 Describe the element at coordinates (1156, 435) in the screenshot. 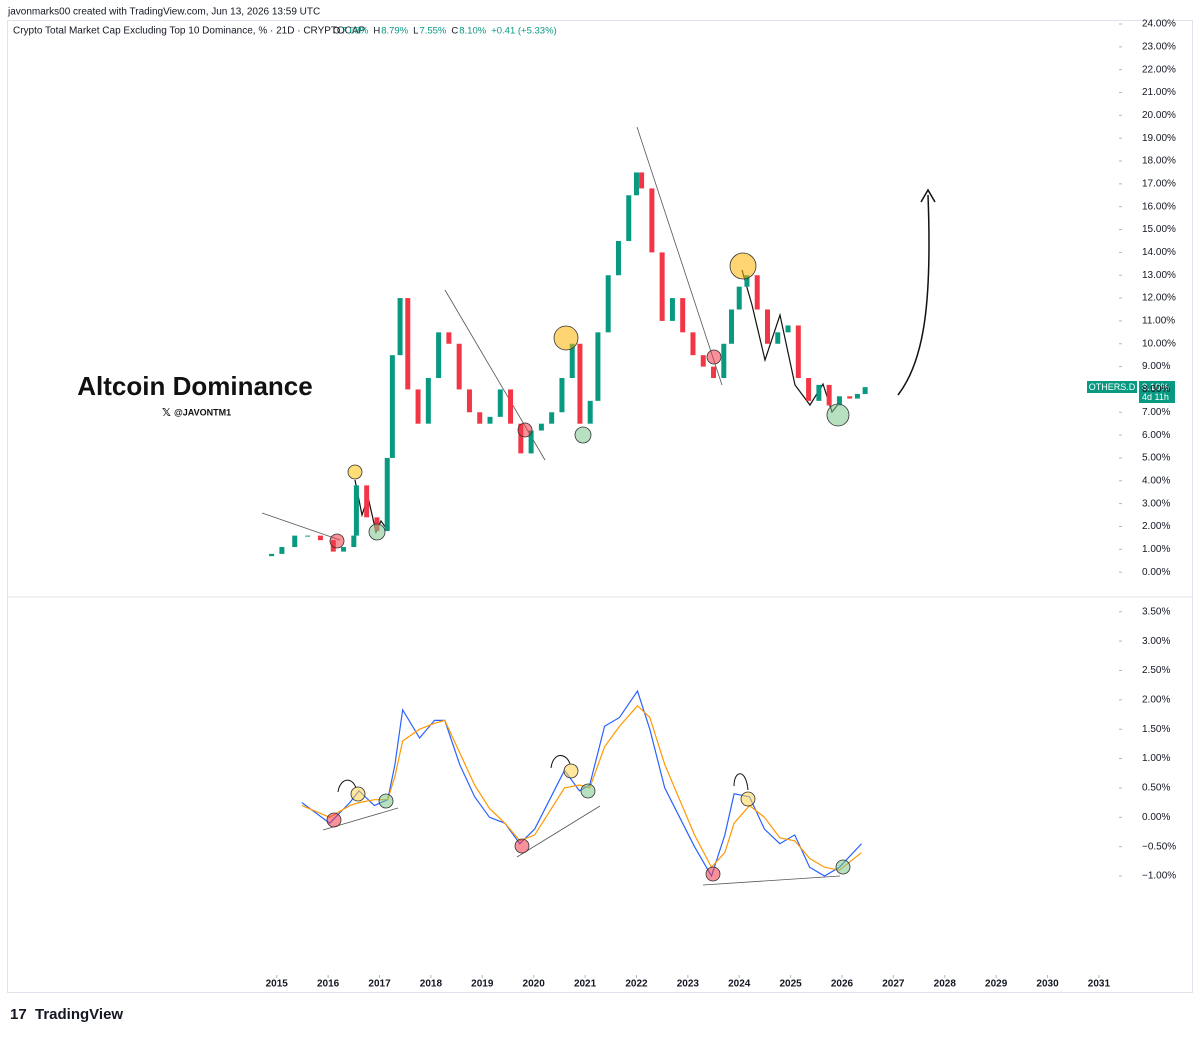

I see `y-tick-label: 6.00%` at that location.